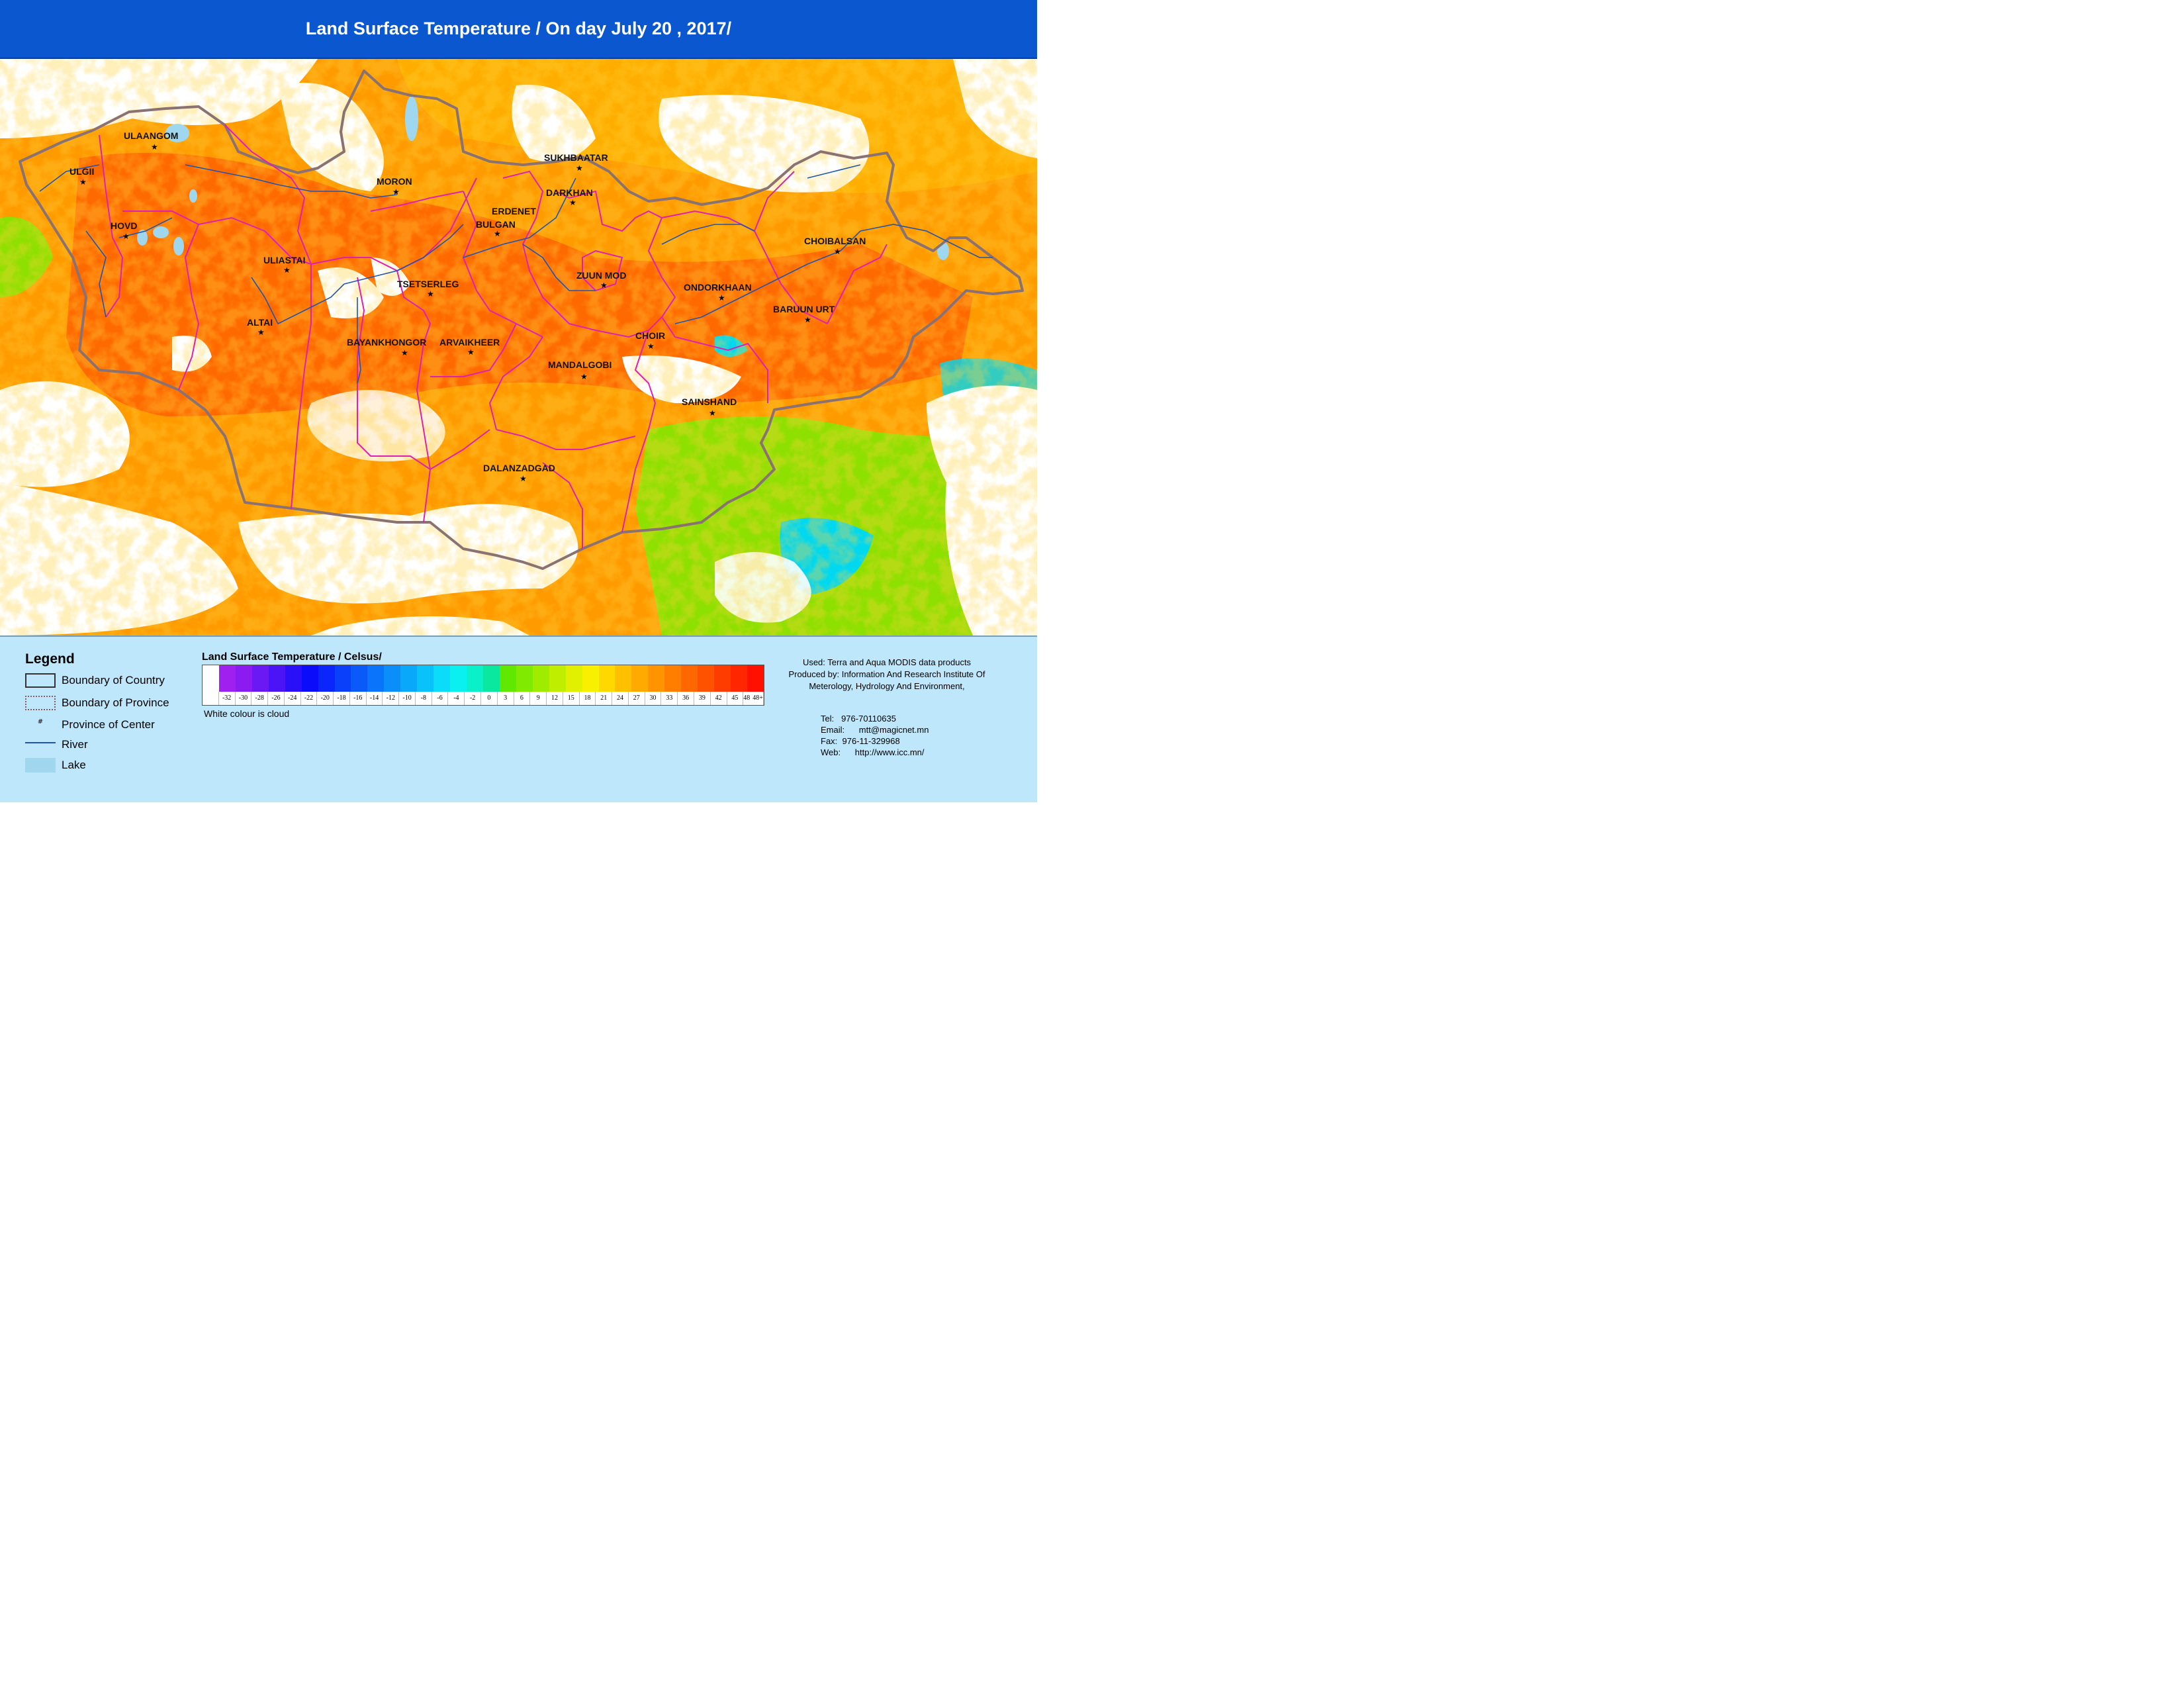 This screenshot has width=2184, height=1688. I want to click on scale-tick-label: -6, so click(440, 698).